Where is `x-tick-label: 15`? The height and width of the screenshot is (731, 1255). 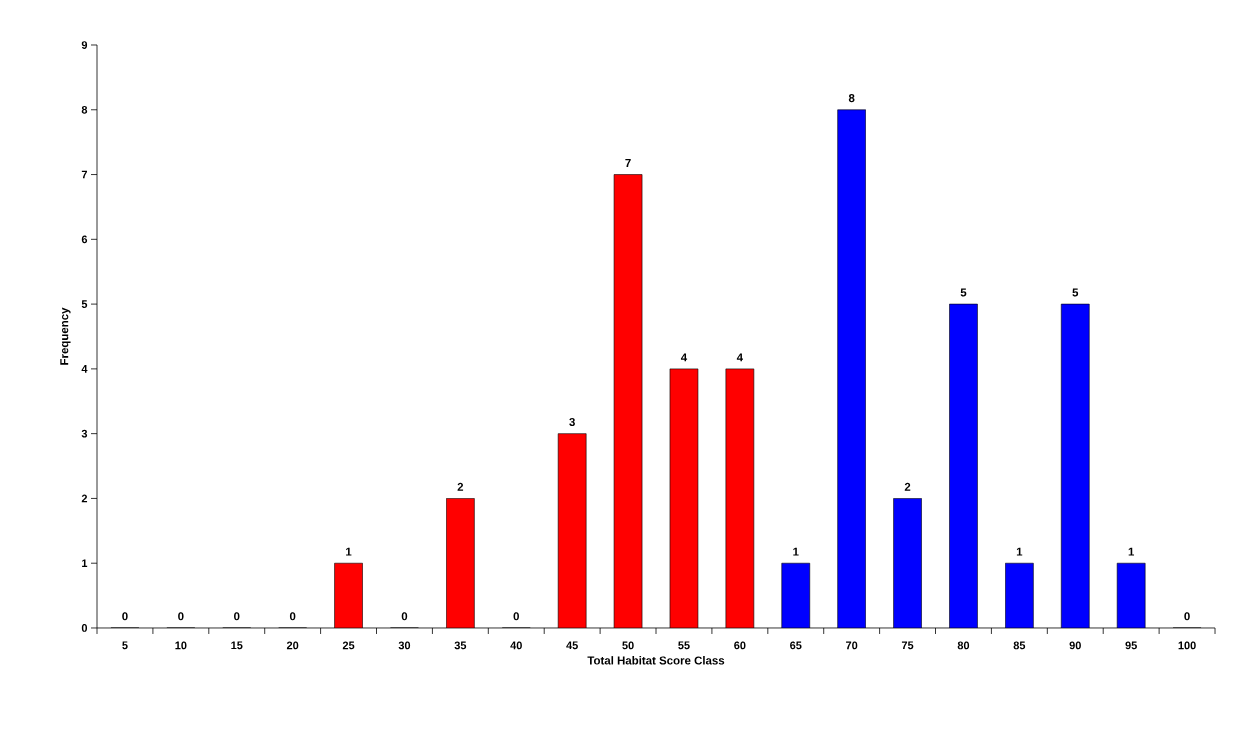 x-tick-label: 15 is located at coordinates (237, 645).